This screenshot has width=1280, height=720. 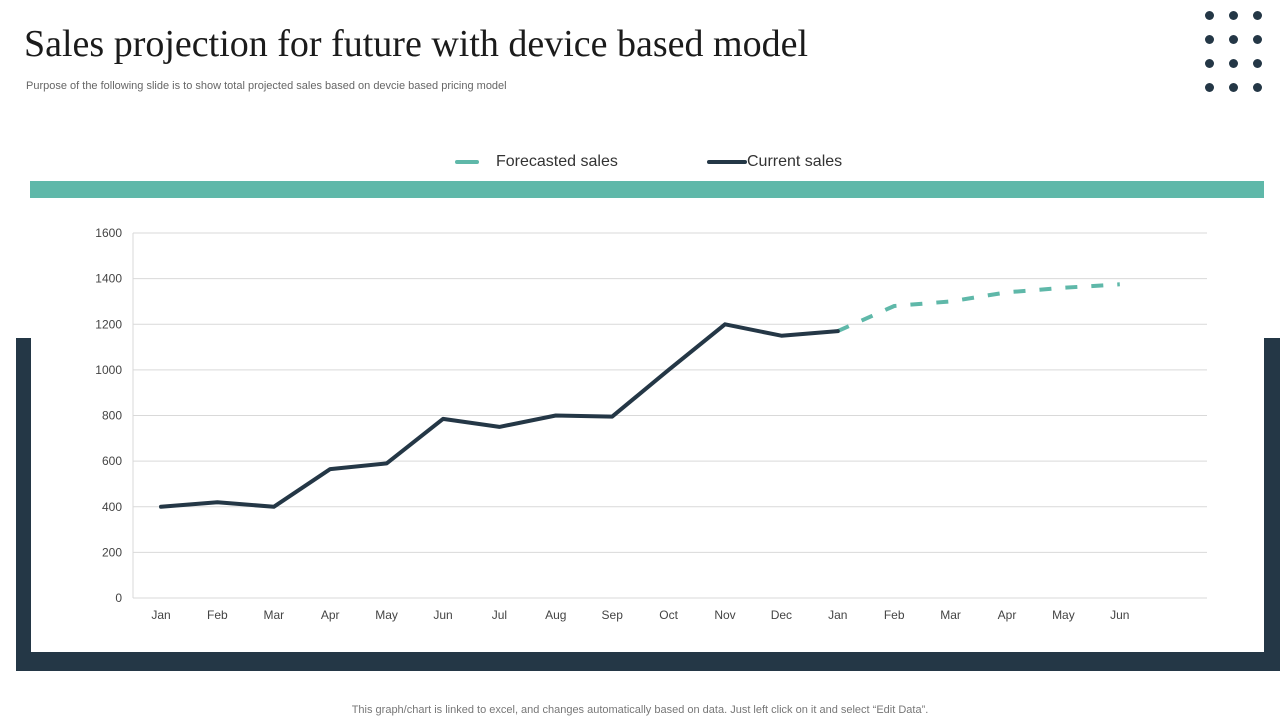 I want to click on series-line-current, so click(x=499, y=415).